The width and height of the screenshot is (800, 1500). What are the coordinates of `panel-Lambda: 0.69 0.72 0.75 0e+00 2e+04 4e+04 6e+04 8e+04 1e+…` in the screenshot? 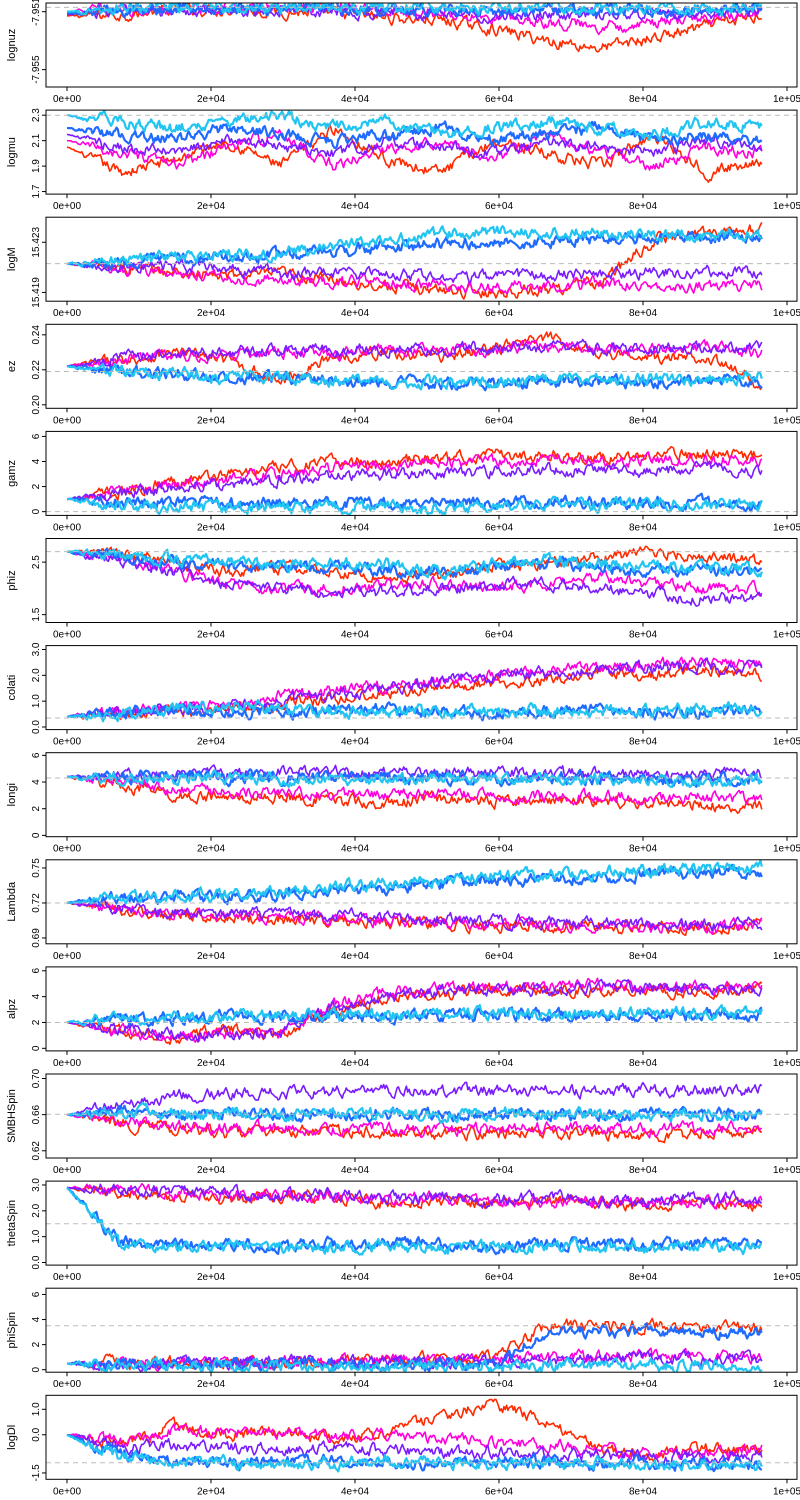 It's located at (403, 910).